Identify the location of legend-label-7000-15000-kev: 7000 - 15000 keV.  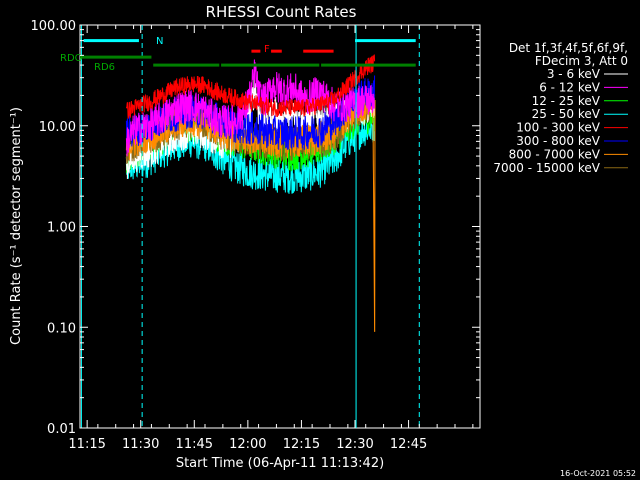
(546, 168).